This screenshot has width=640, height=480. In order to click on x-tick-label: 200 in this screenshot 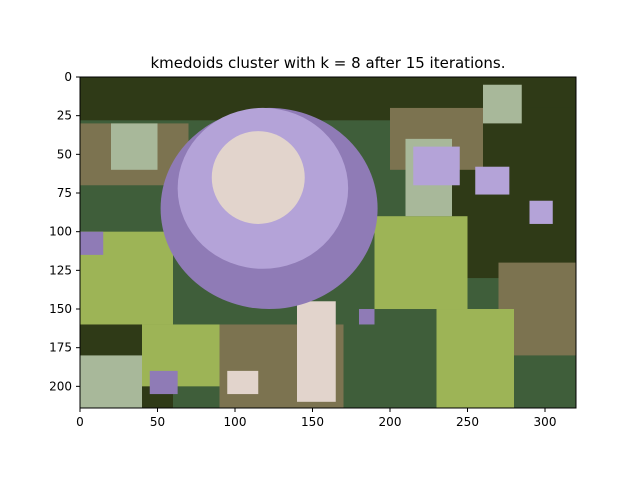, I will do `click(390, 422)`.